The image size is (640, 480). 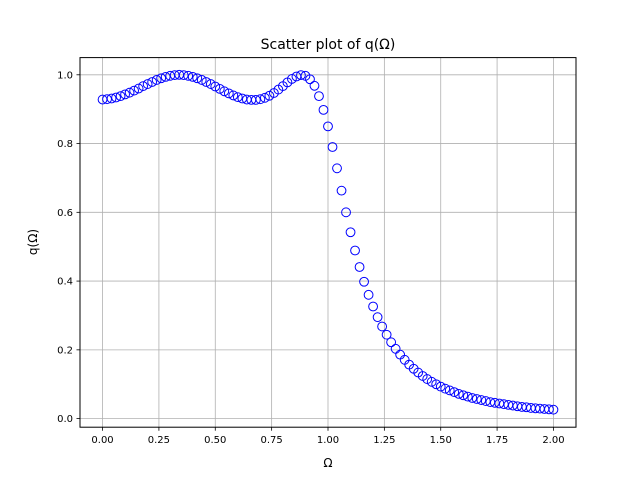 What do you see at coordinates (497, 440) in the screenshot?
I see `x-tick-label: 1.75` at bounding box center [497, 440].